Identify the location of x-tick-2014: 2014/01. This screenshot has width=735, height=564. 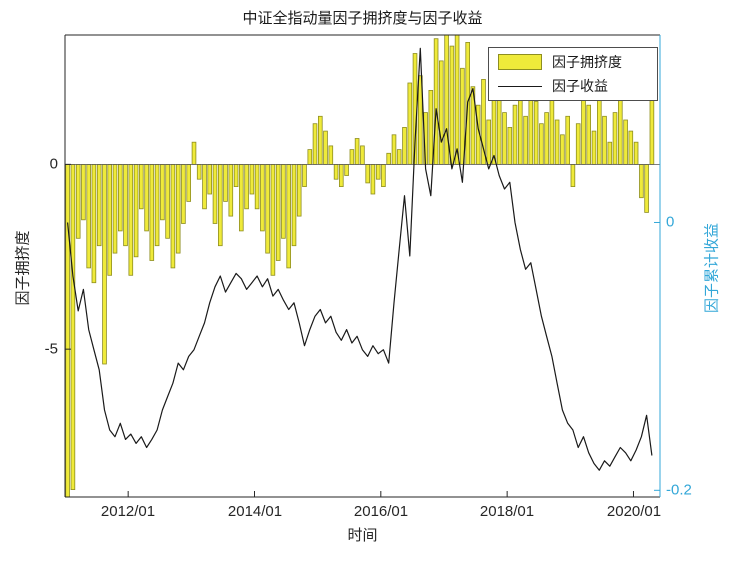
(255, 511).